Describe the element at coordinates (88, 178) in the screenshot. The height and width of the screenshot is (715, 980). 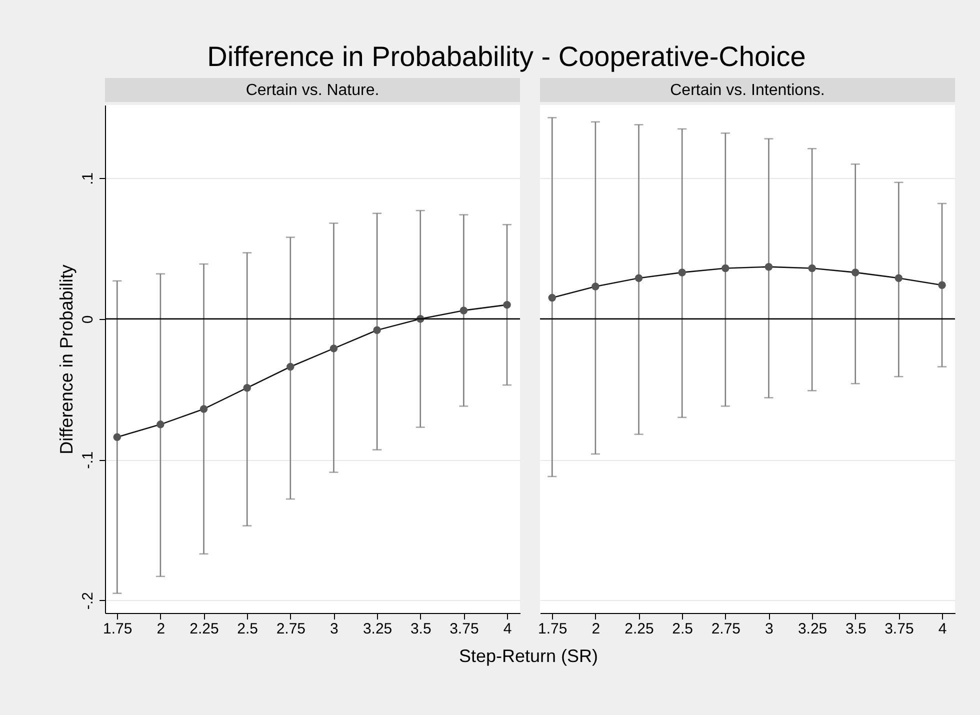
I see `y-tick-label: .1` at that location.